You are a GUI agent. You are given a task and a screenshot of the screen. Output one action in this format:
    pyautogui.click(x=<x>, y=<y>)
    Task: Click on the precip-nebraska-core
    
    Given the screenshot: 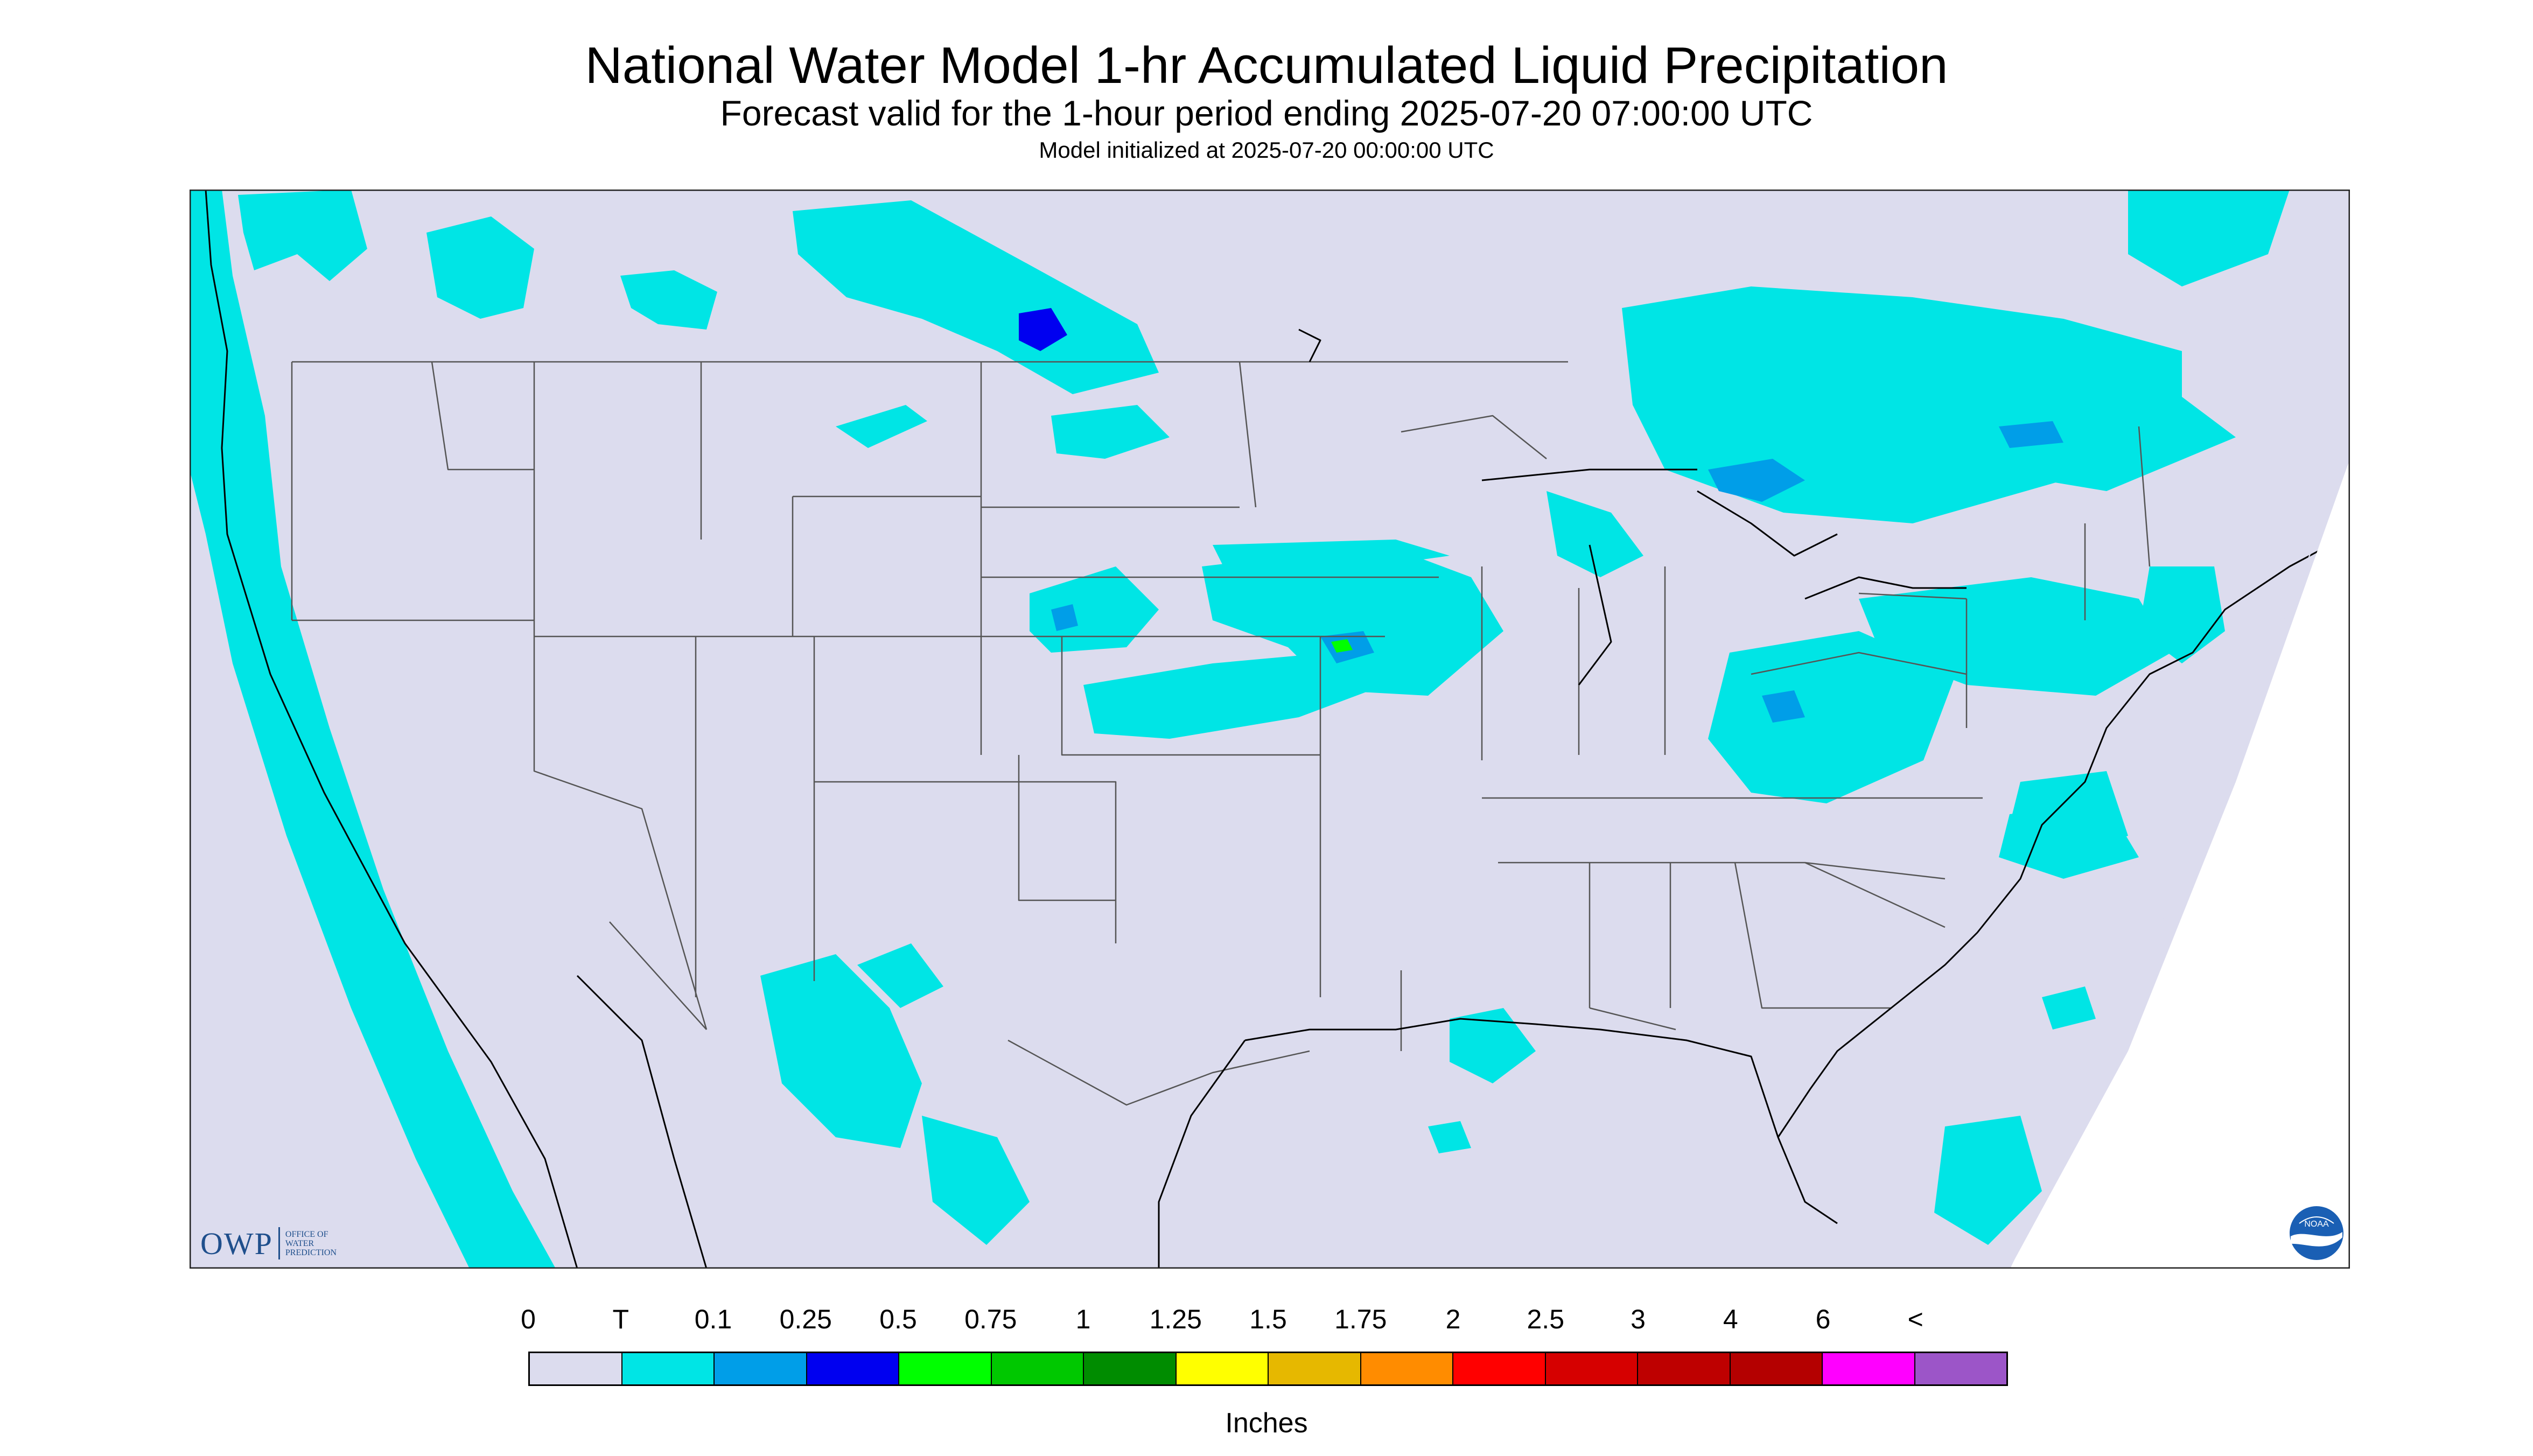 What is the action you would take?
    pyautogui.click(x=1064, y=617)
    